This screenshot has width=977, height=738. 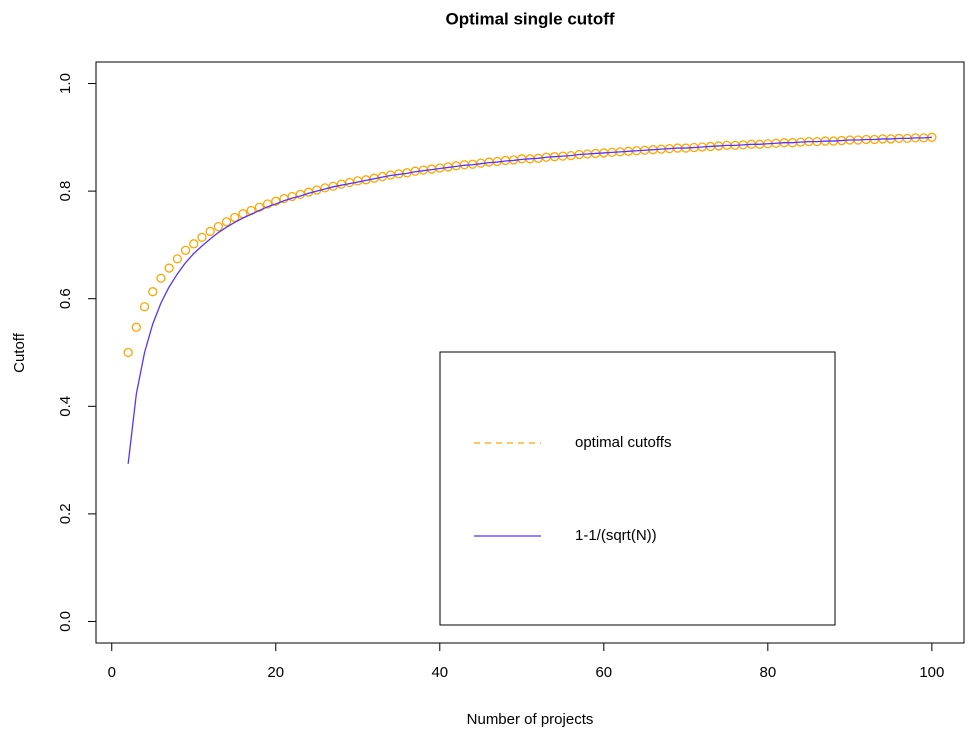 I want to click on x-tick-label: 0, so click(x=112, y=672).